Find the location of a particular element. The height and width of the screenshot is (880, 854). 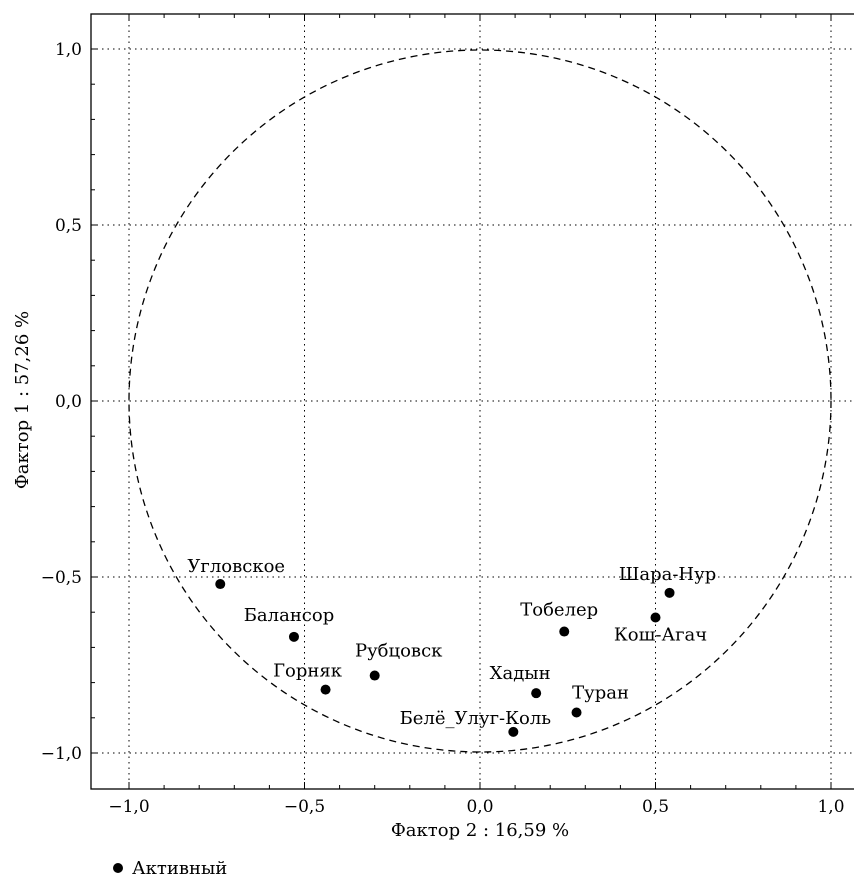

point-label: Угловское is located at coordinates (236, 566).